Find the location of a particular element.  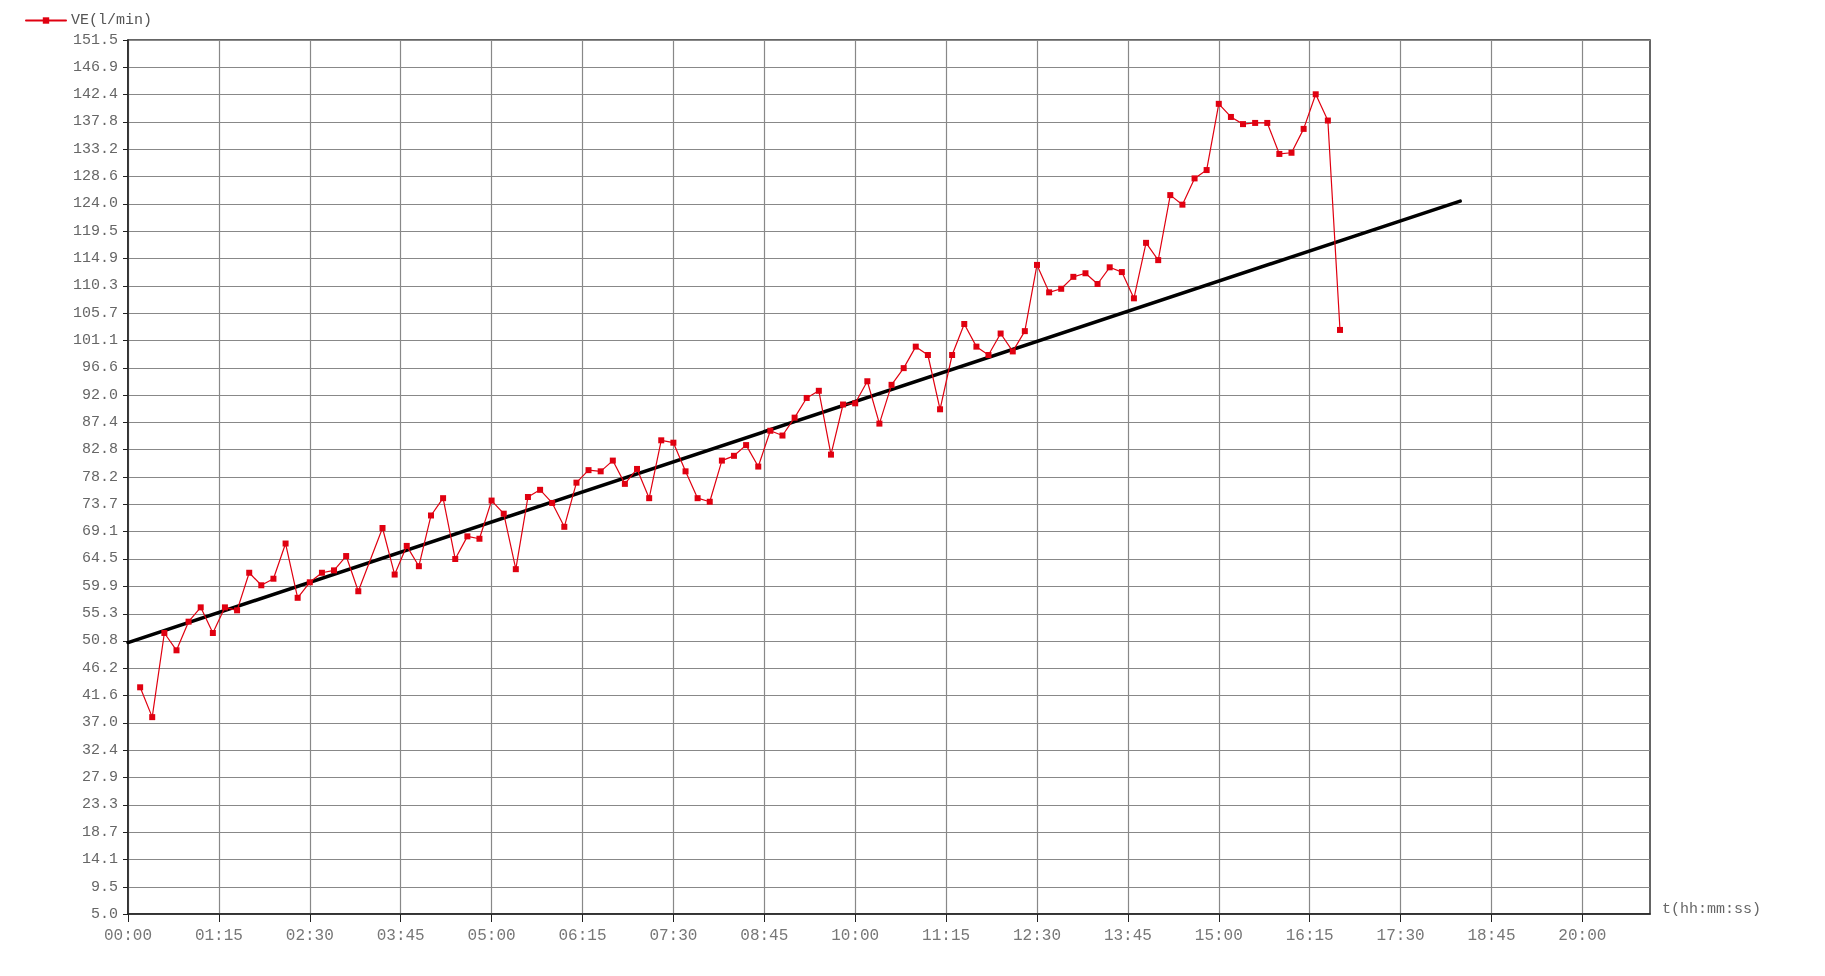

x-tick-label: 11:15 is located at coordinates (946, 936).